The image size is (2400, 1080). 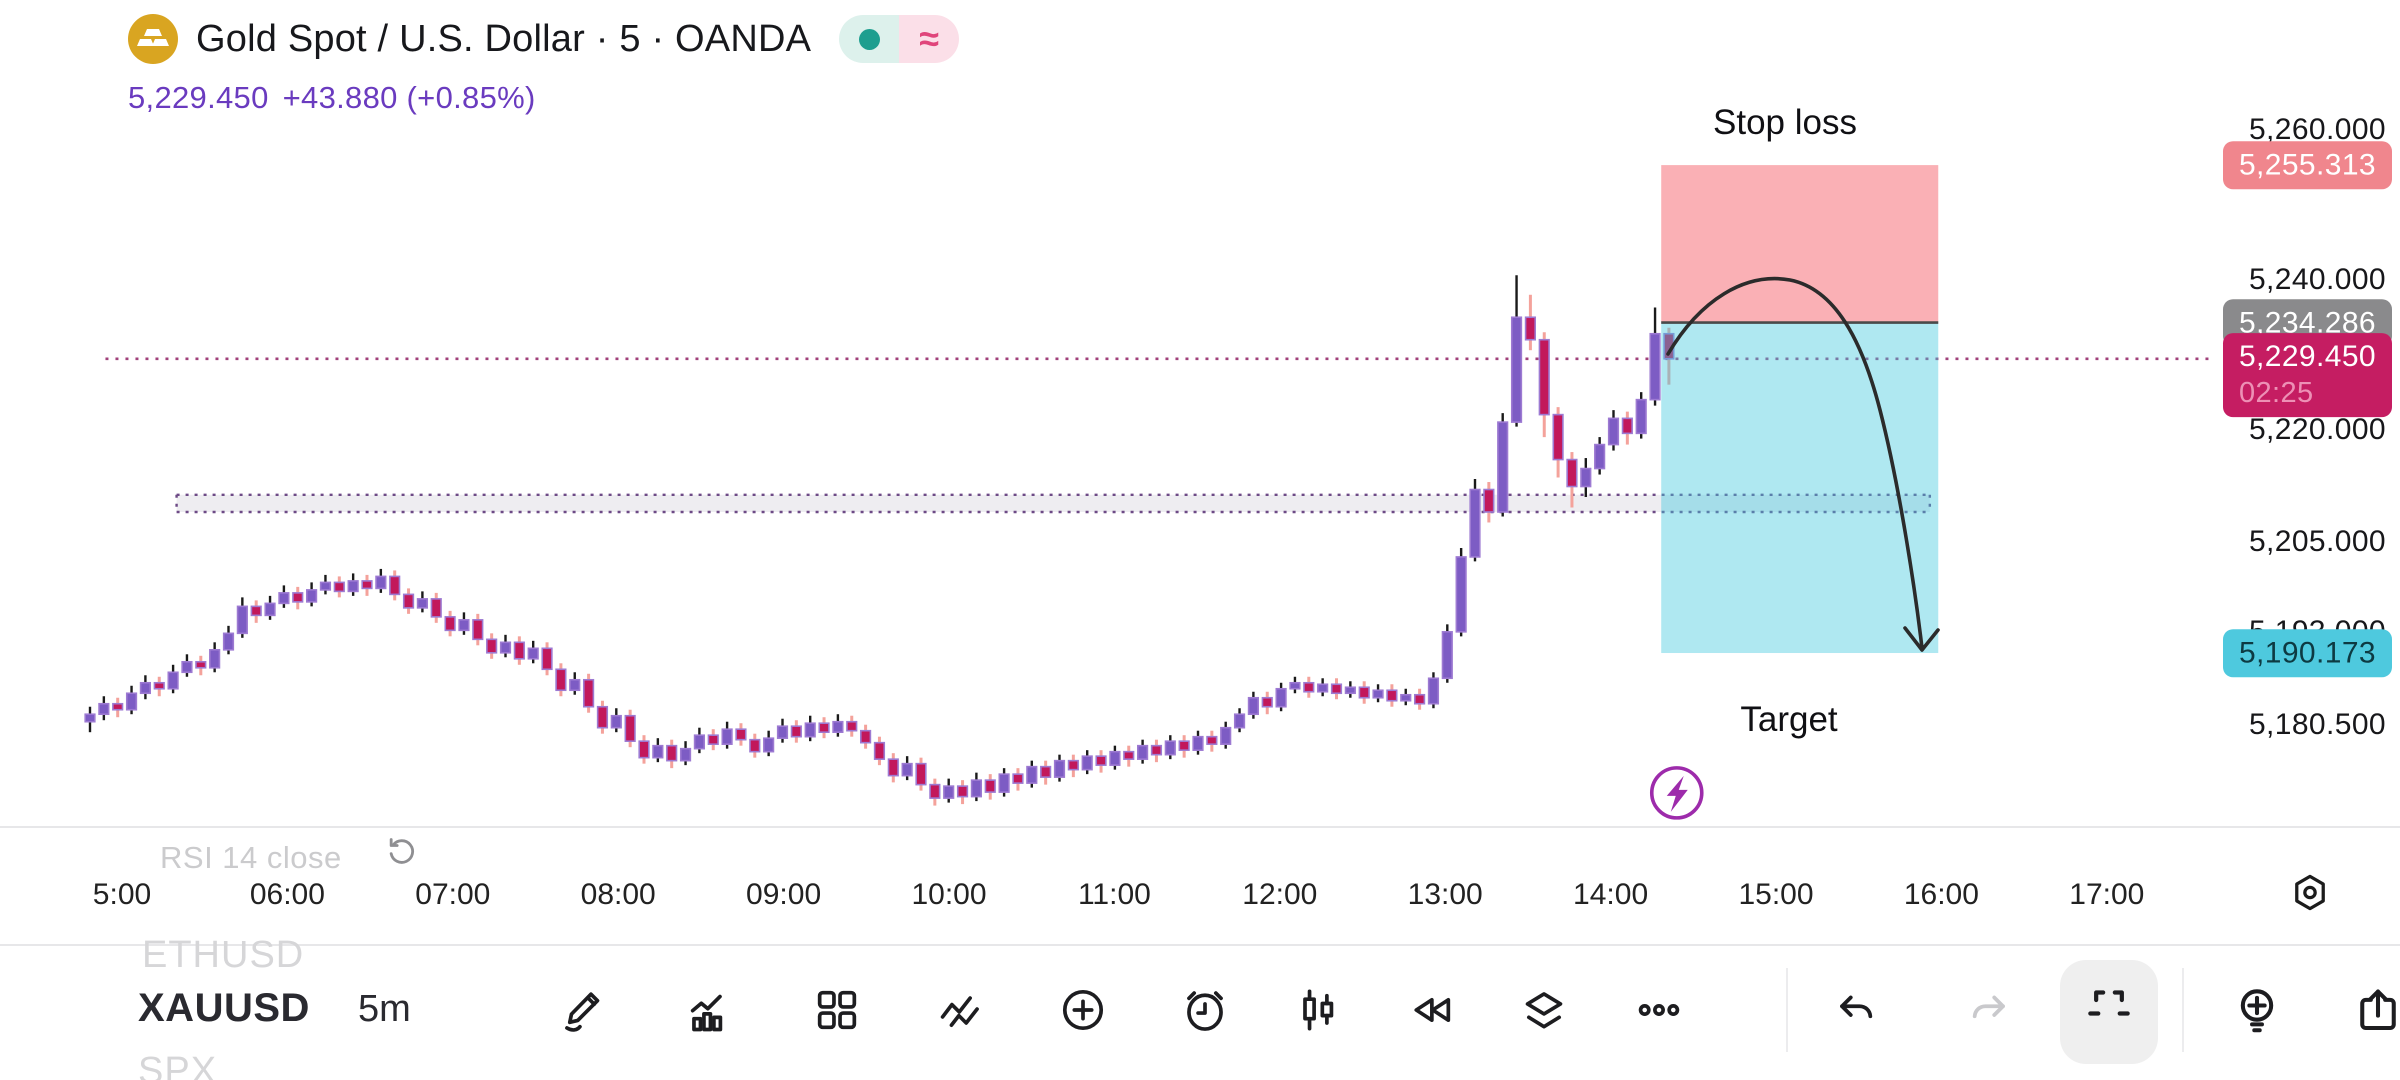 What do you see at coordinates (178, 1065) in the screenshot?
I see `watchlist-item-faded: SPX` at bounding box center [178, 1065].